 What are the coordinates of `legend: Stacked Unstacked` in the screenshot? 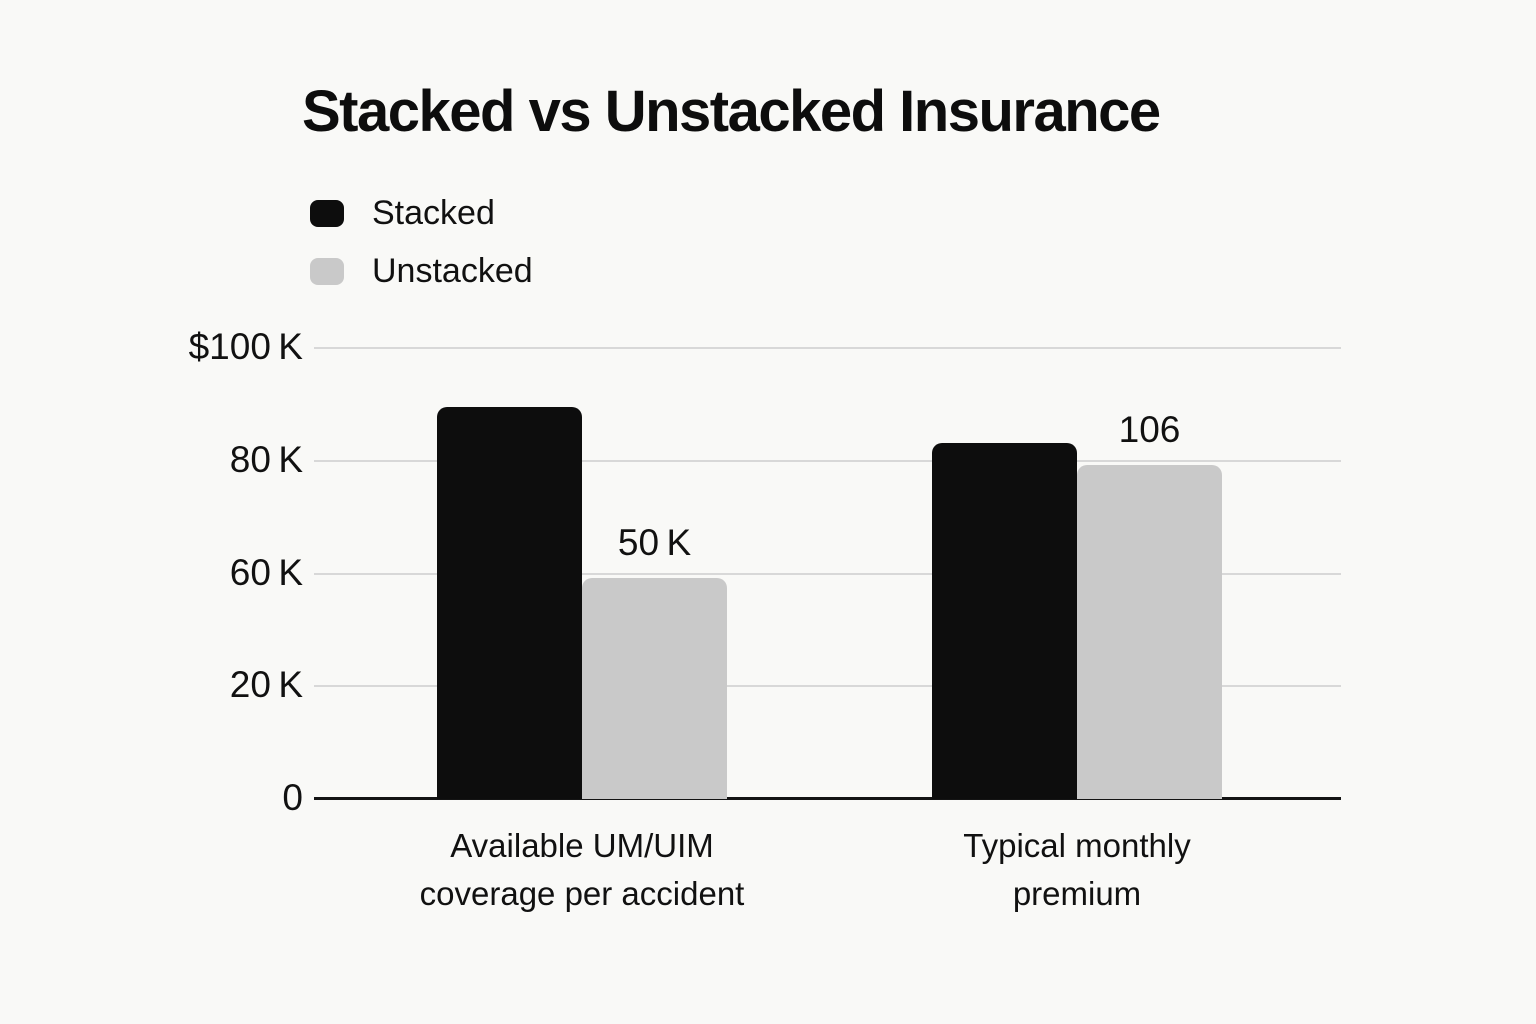 It's located at (421, 252).